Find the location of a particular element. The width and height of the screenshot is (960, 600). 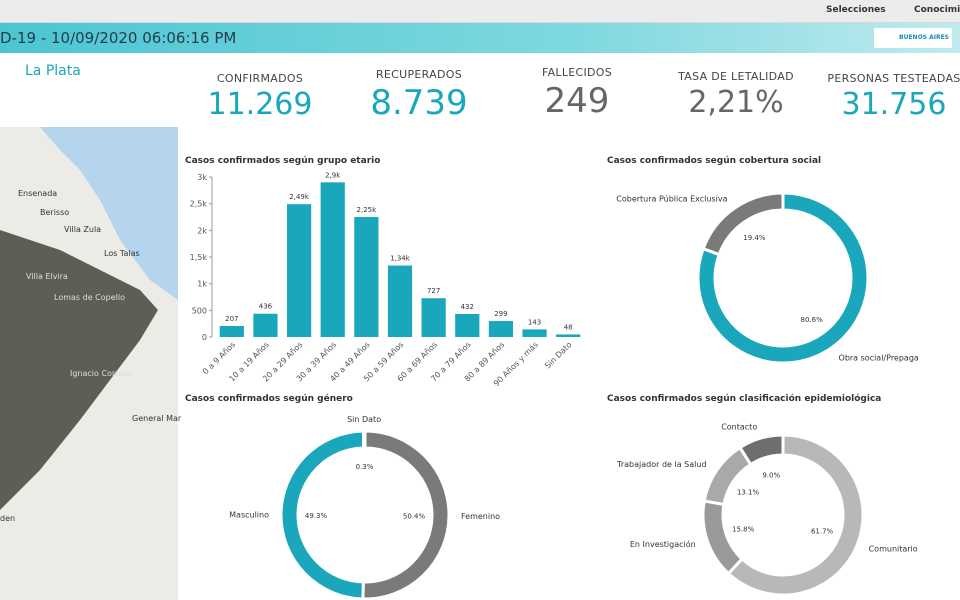

knowledge-button: Conocimiento is located at coordinates (937, 10).